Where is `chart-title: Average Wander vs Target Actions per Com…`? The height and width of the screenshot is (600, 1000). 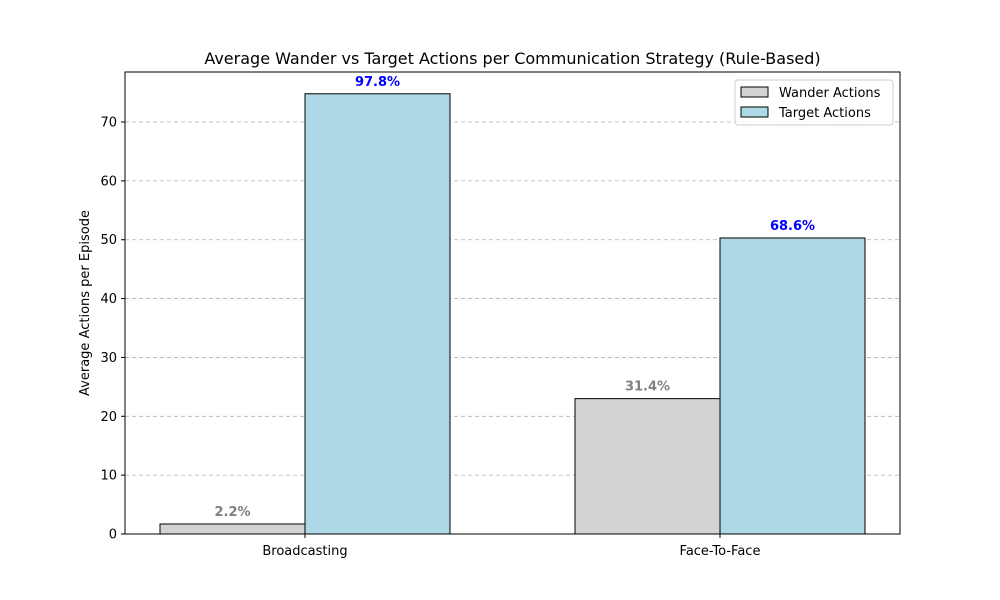
chart-title: Average Wander vs Target Actions per Com… is located at coordinates (512, 58).